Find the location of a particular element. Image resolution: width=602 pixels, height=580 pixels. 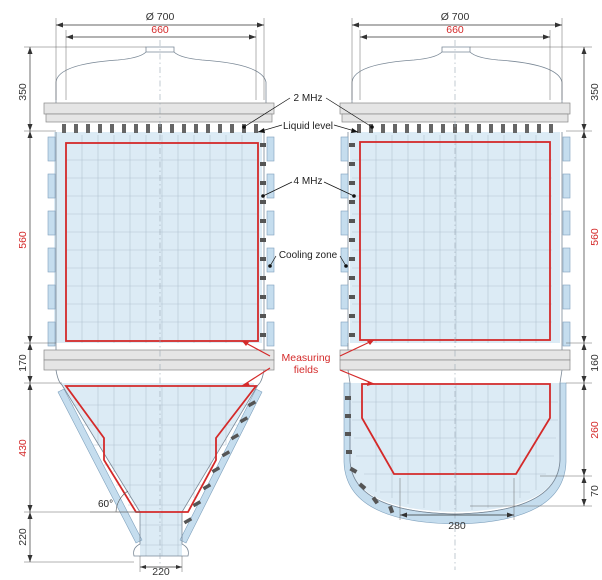

left-upper-flange is located at coordinates (159, 108).